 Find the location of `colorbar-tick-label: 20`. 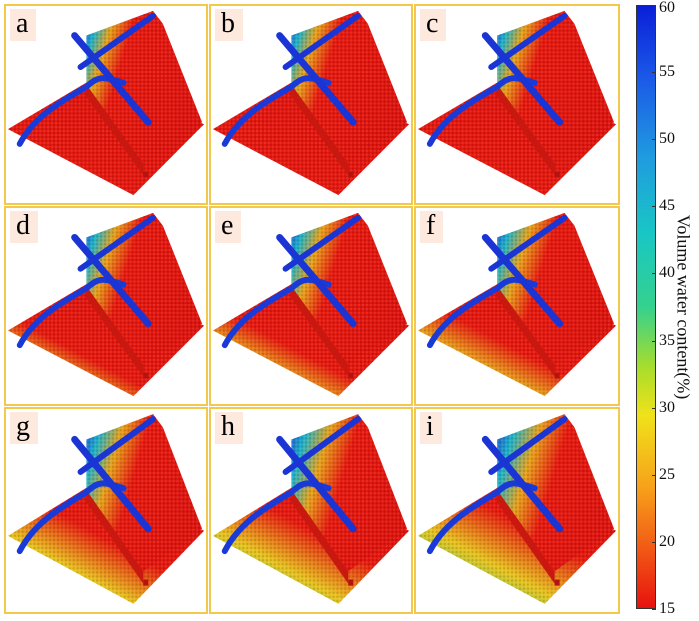

colorbar-tick-label: 20 is located at coordinates (667, 541).